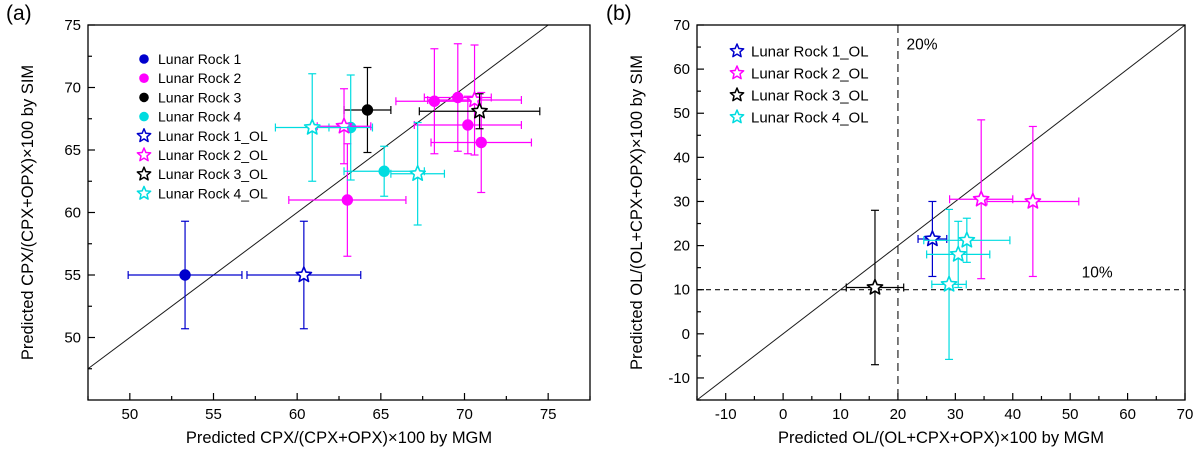  Describe the element at coordinates (1185, 414) in the screenshot. I see `x-tick-label: 70` at that location.